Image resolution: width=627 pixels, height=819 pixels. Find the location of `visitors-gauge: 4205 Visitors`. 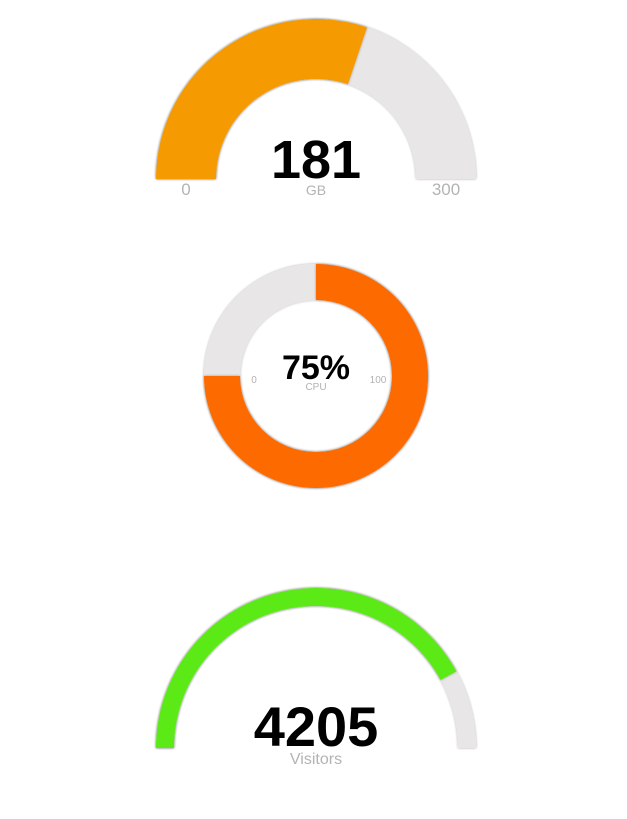

visitors-gauge: 4205 Visitors is located at coordinates (316, 678).